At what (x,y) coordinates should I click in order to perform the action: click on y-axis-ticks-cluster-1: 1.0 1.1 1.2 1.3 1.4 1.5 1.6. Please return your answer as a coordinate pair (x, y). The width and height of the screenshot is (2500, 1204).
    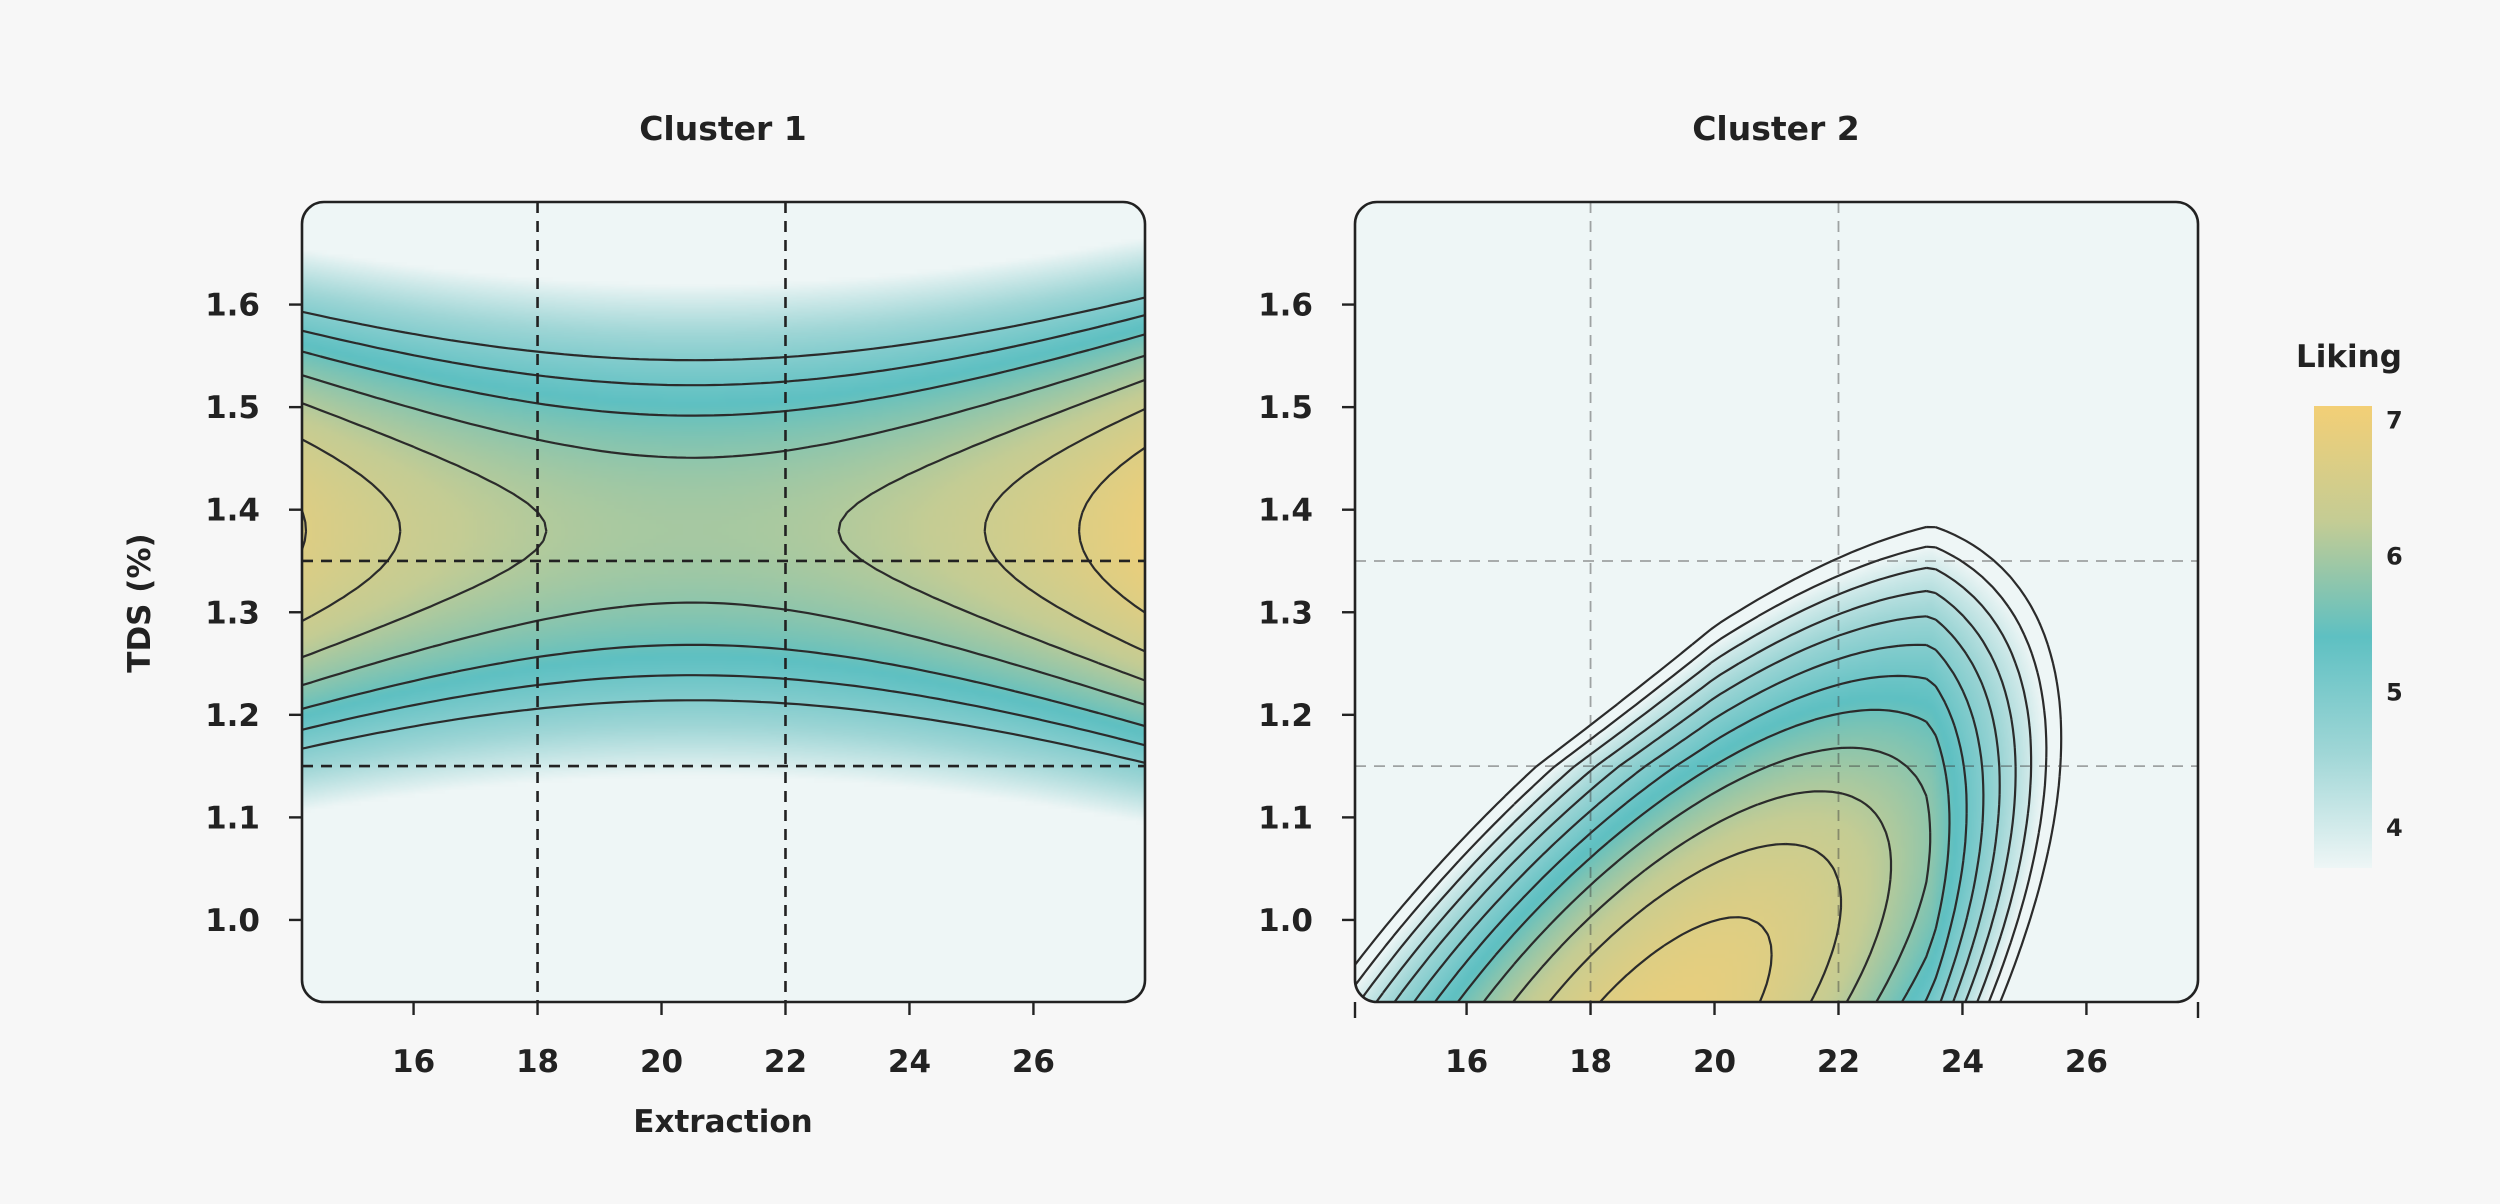
    Looking at the image, I should click on (253, 613).